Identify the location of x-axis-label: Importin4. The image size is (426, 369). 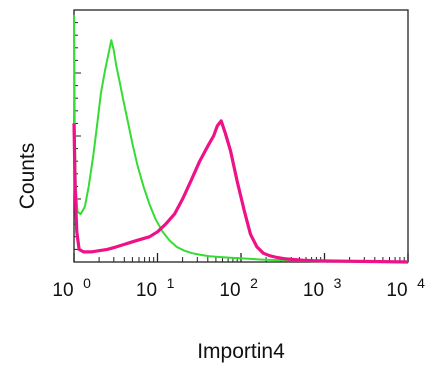
(241, 351).